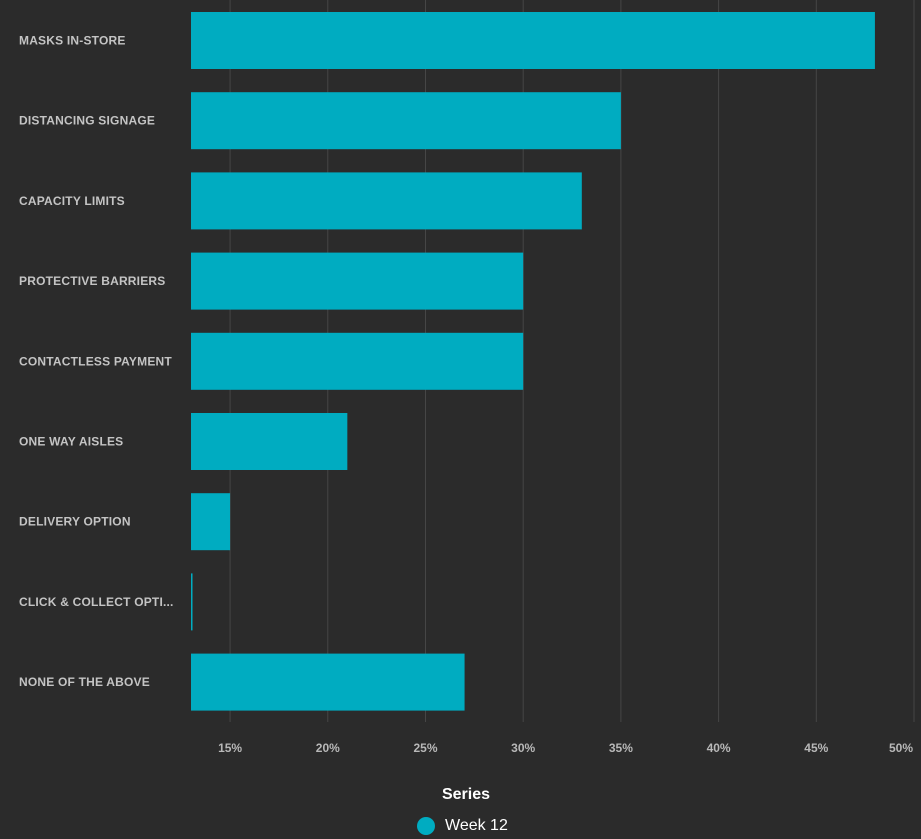  What do you see at coordinates (816, 748) in the screenshot?
I see `x-tick-label: 45%` at bounding box center [816, 748].